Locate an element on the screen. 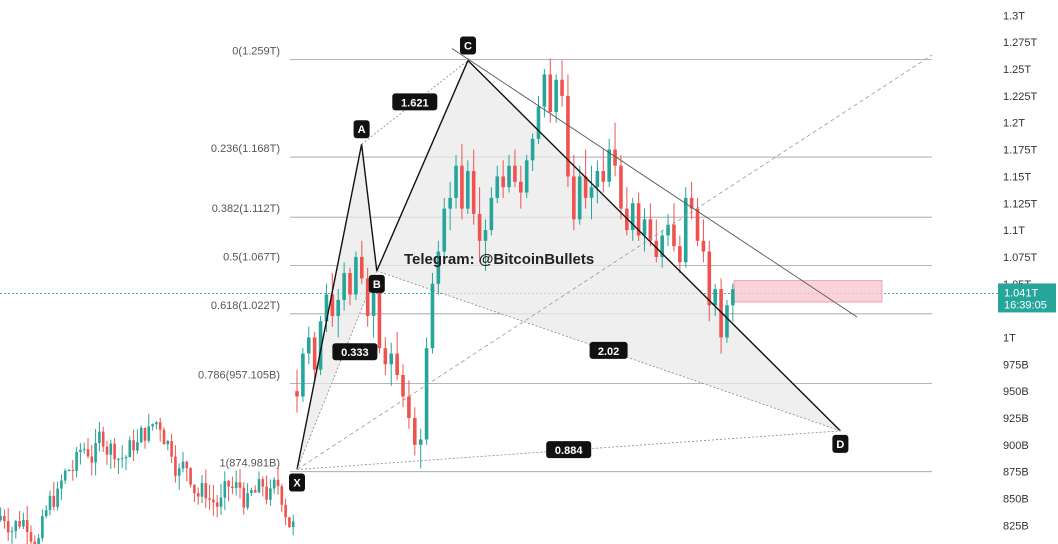  price-axis-tick: 825B is located at coordinates (1016, 526).